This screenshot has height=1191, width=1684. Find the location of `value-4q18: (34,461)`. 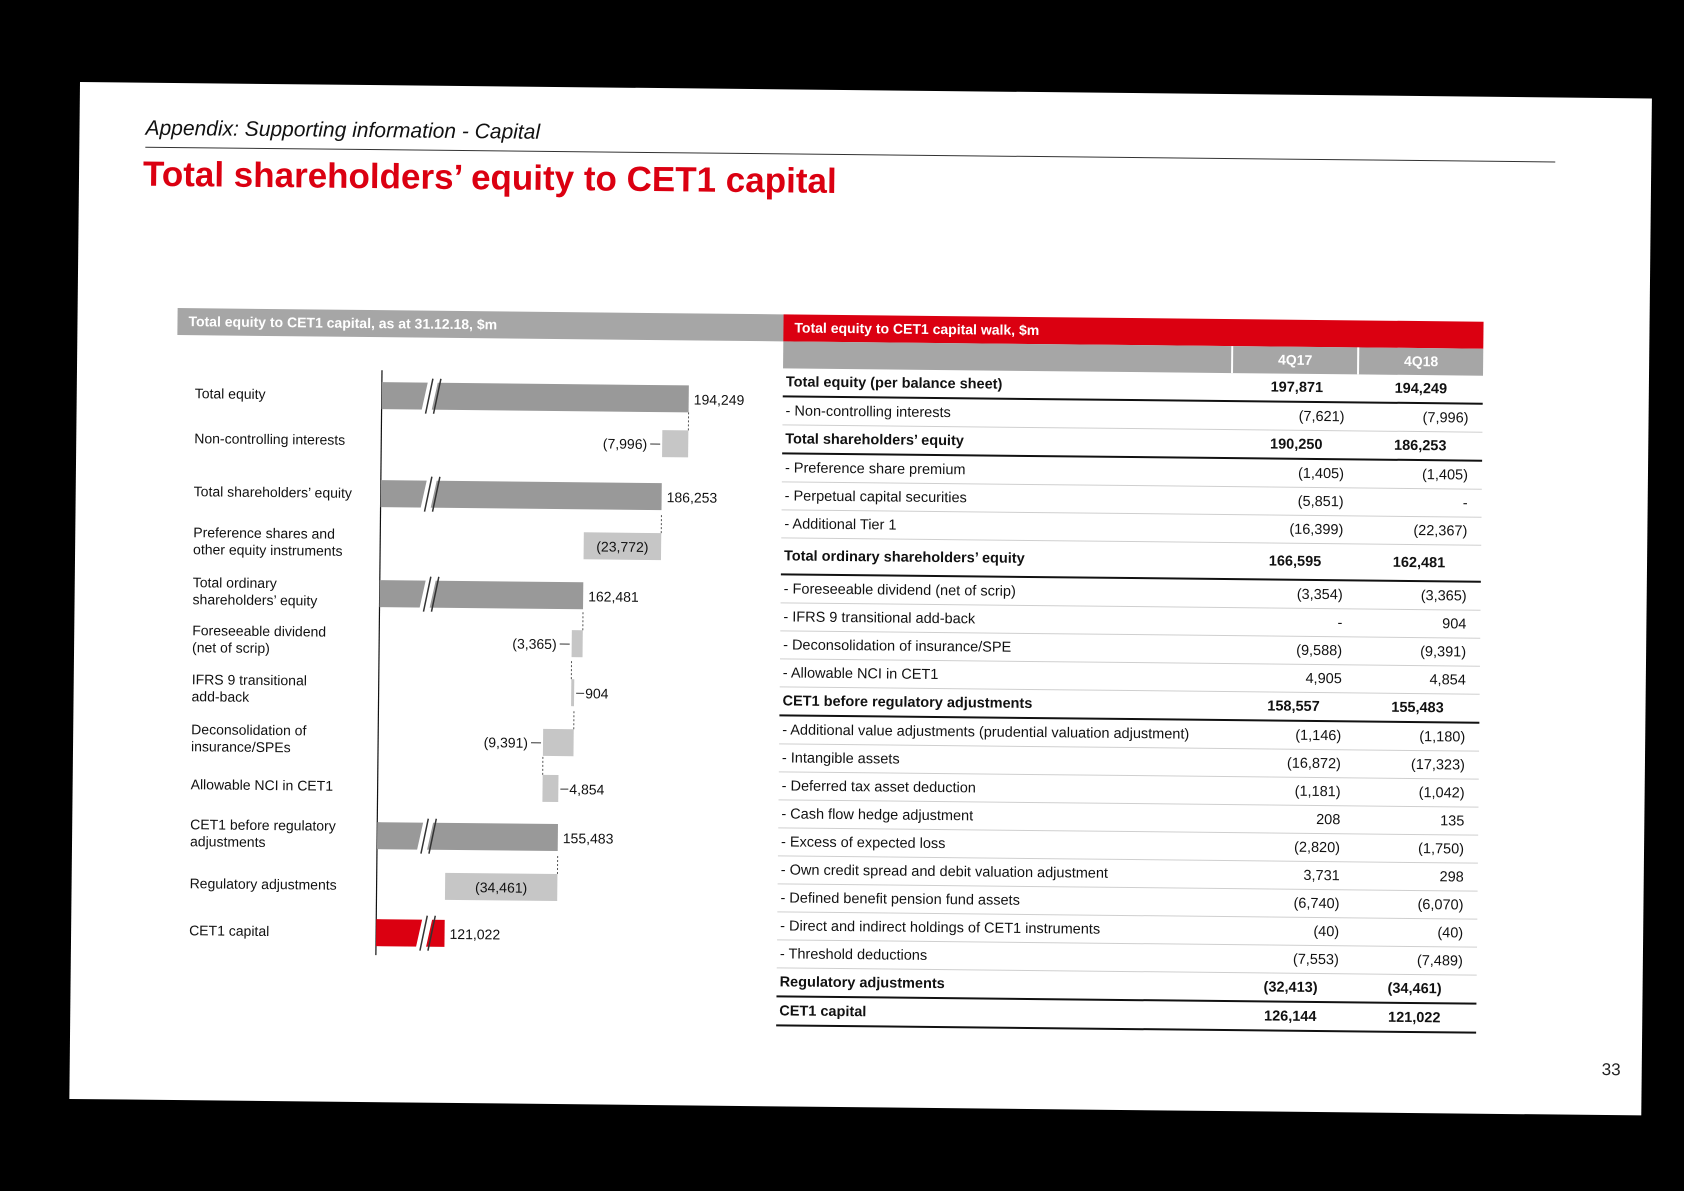

value-4q18: (34,461) is located at coordinates (1414, 988).